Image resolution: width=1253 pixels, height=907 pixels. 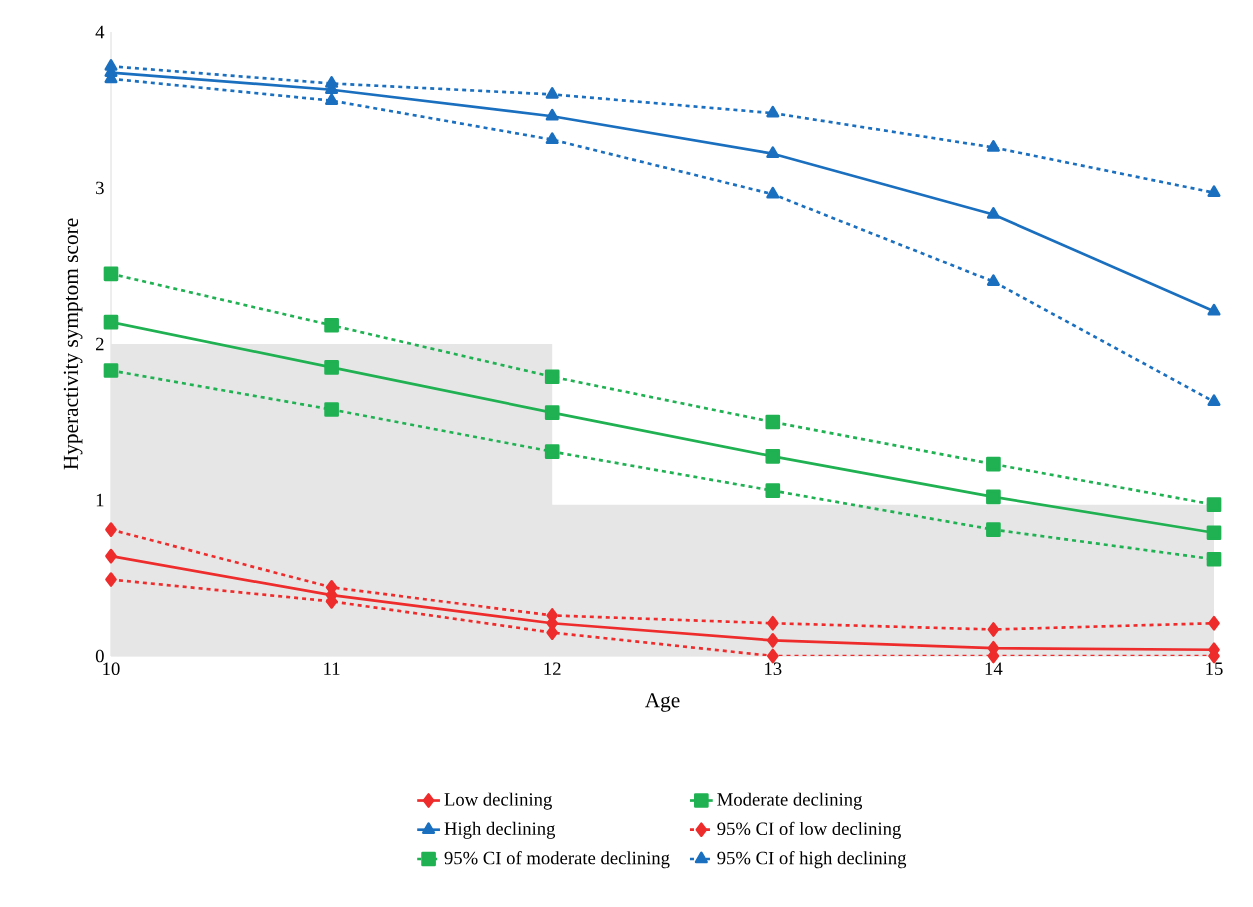 I want to click on x-tick-label: 13, so click(x=773, y=669).